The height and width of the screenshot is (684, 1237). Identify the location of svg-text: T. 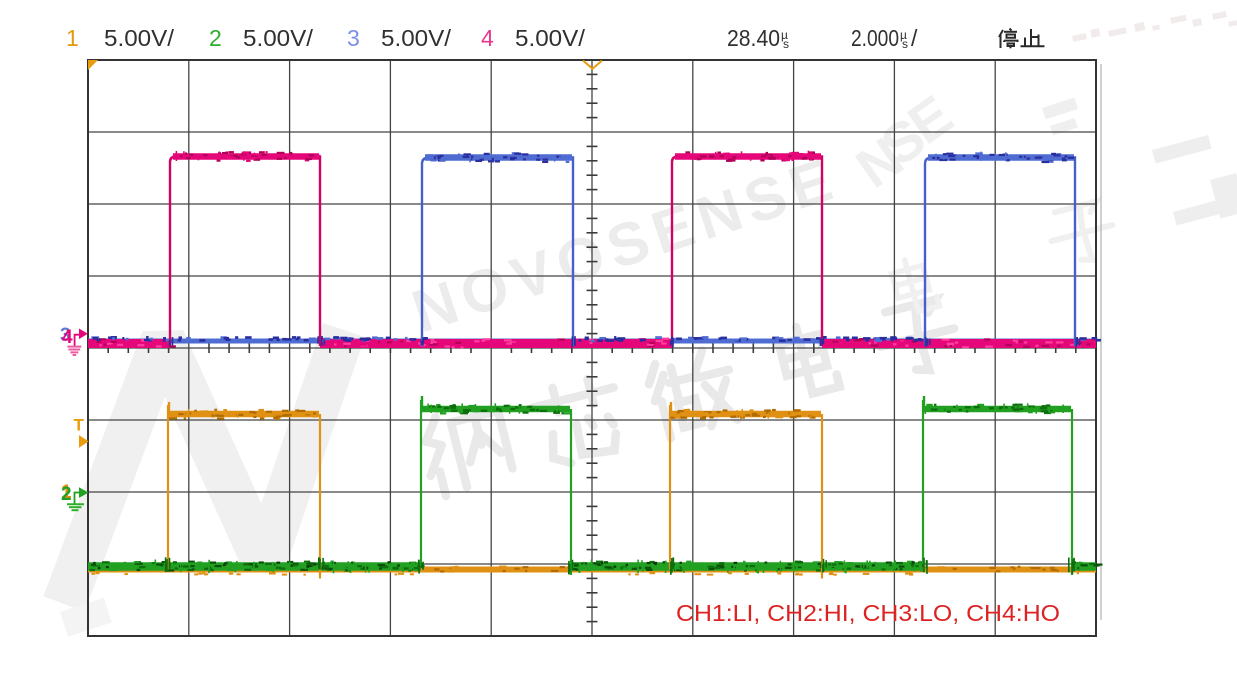
(79, 425).